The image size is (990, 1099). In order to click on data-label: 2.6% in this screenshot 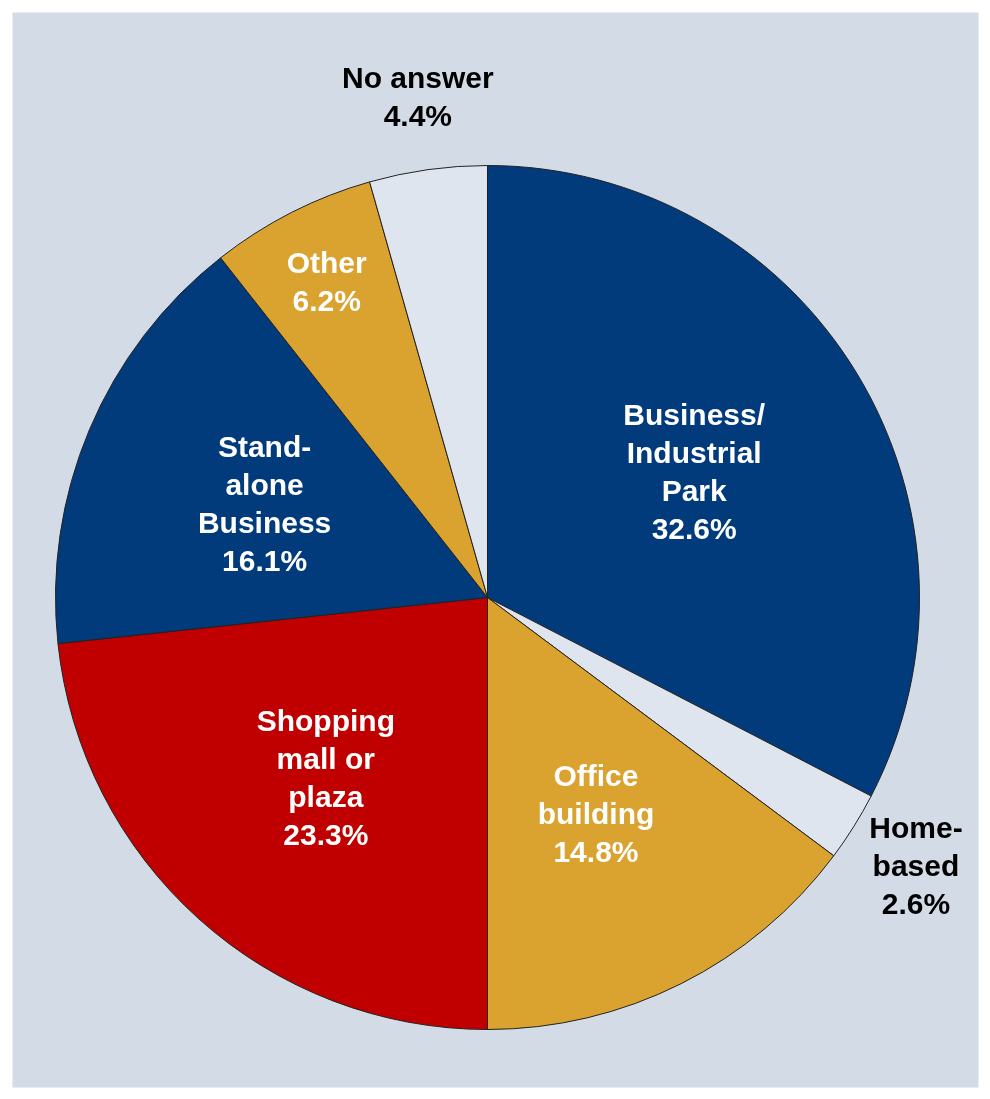, I will do `click(916, 904)`.